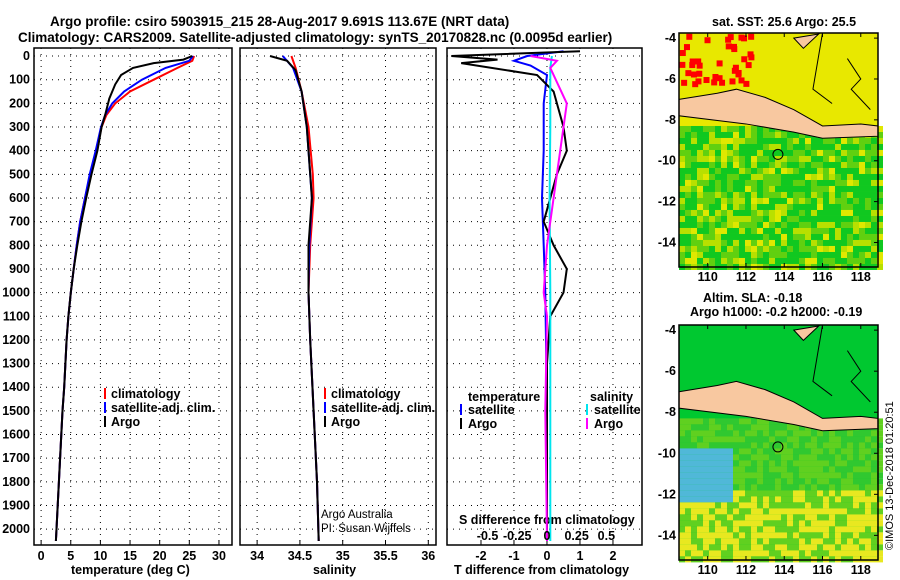  I want to click on credit-argo-australia: Argo Australia, so click(357, 515).